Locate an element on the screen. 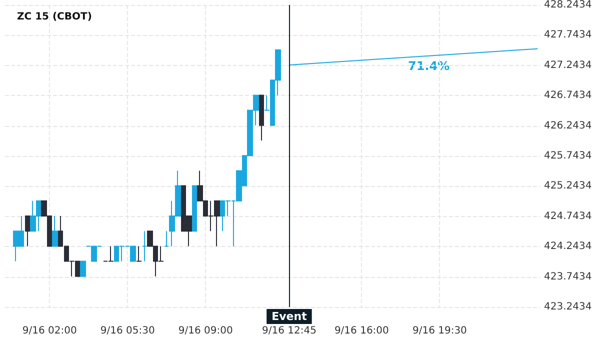 Image resolution: width=600 pixels, height=340 pixels. x-tick-label: 9/16 12:45 is located at coordinates (289, 331).